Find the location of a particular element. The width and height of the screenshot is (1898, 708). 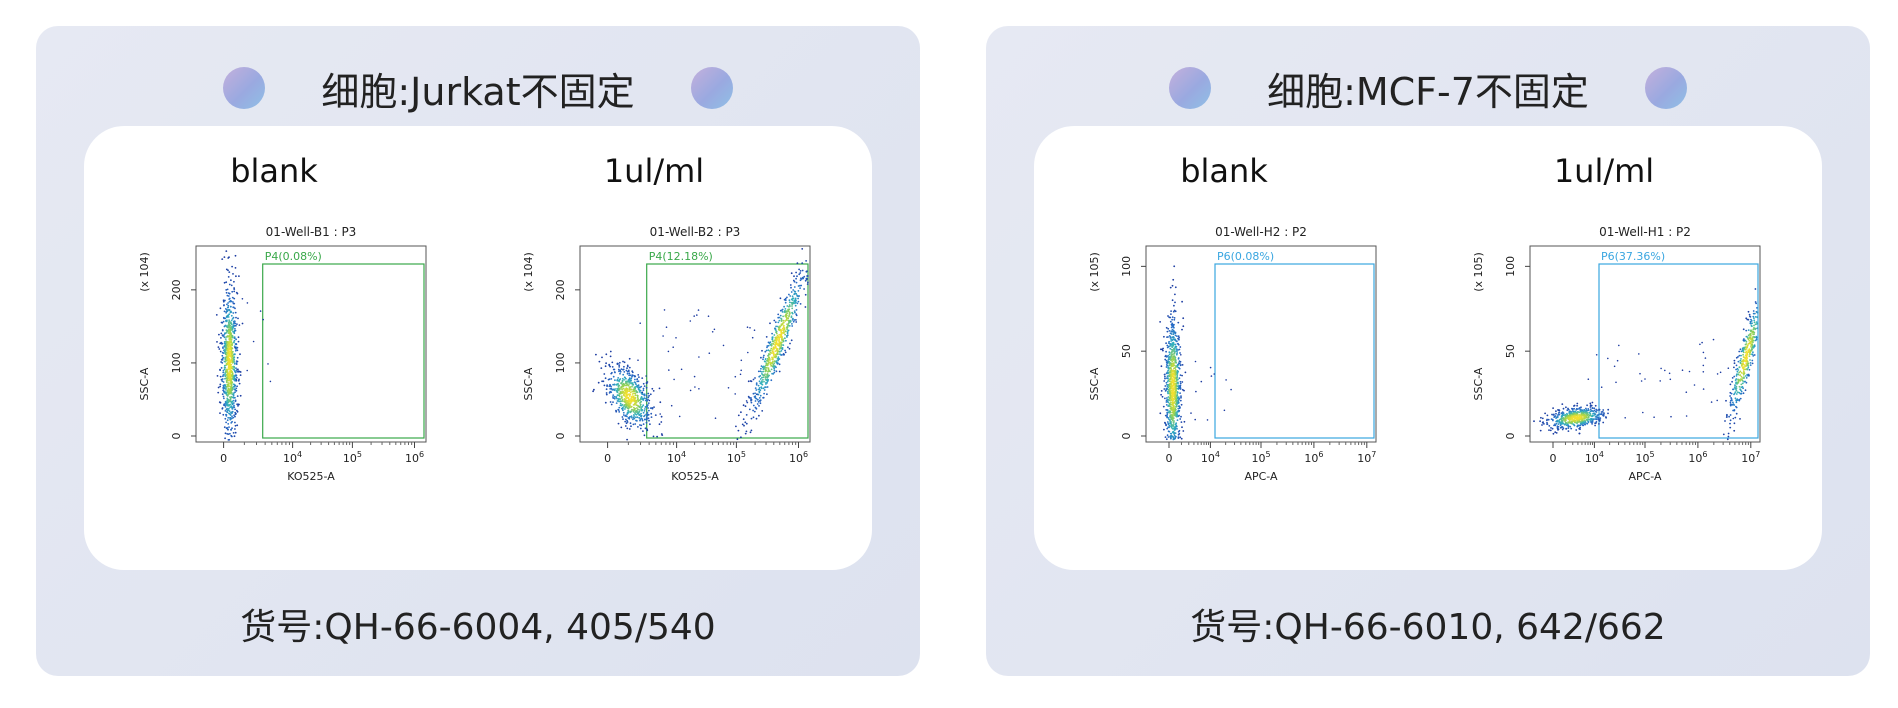

y-tick-label: 0 is located at coordinates (1510, 436).